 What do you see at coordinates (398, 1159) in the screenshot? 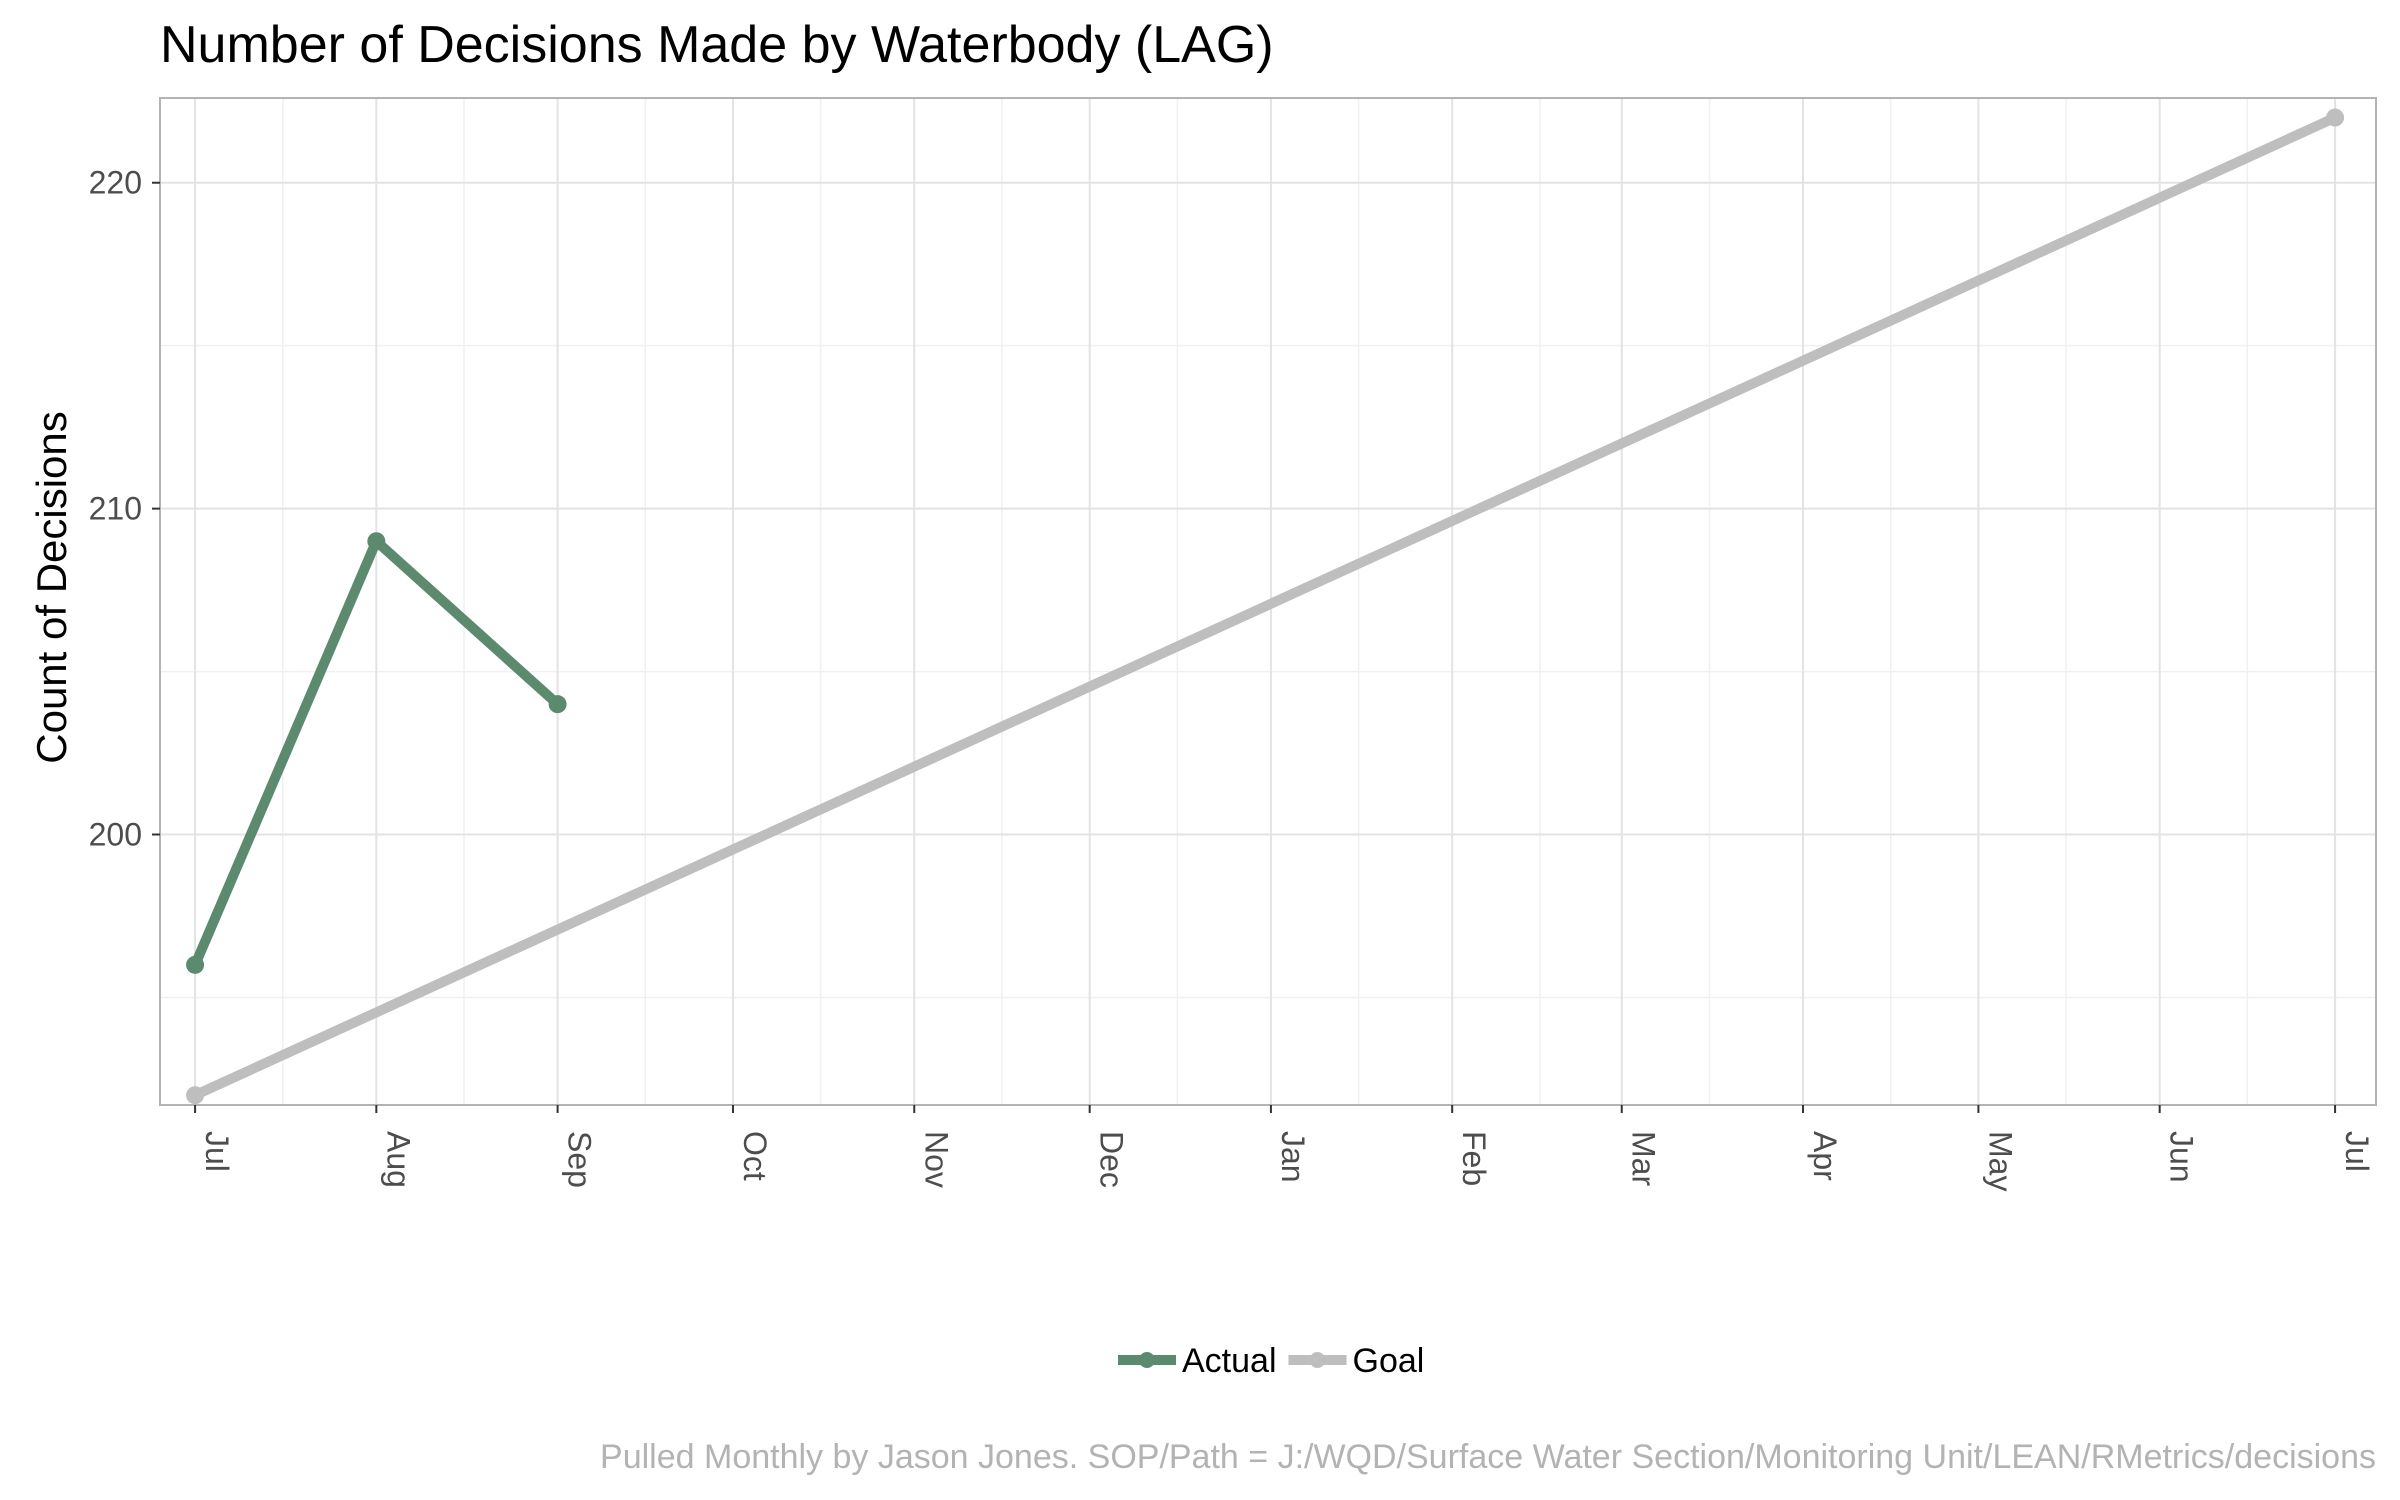
I see `x-tick-label: Aug` at bounding box center [398, 1159].